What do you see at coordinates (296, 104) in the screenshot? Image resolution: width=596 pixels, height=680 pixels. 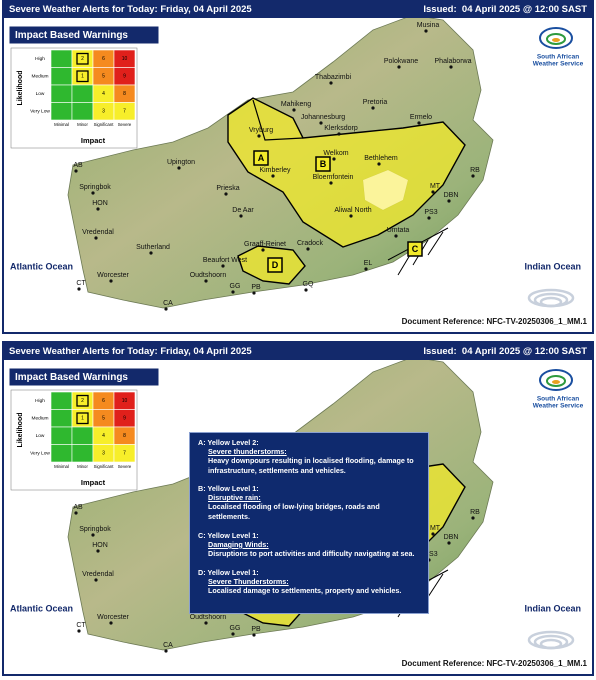 I see `place-label: Mahikeng` at bounding box center [296, 104].